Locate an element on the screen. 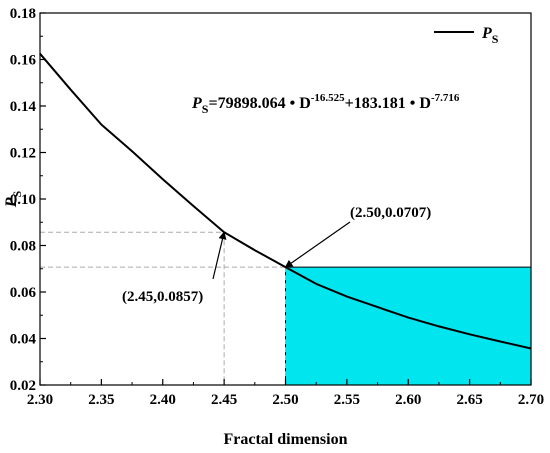  x-axis-title: Fractal dimension is located at coordinates (286, 439).